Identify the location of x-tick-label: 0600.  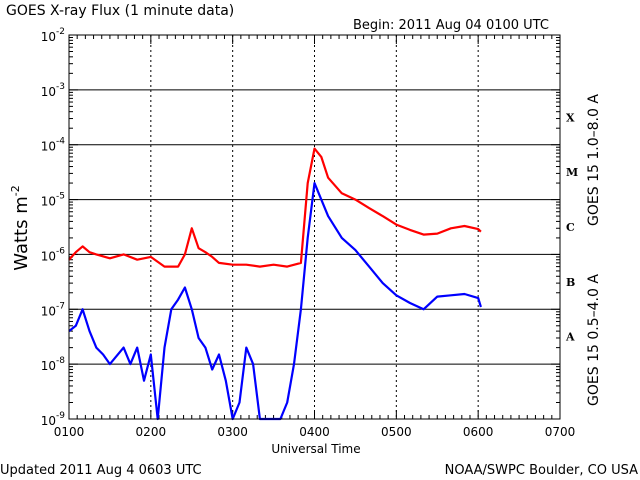
(478, 432).